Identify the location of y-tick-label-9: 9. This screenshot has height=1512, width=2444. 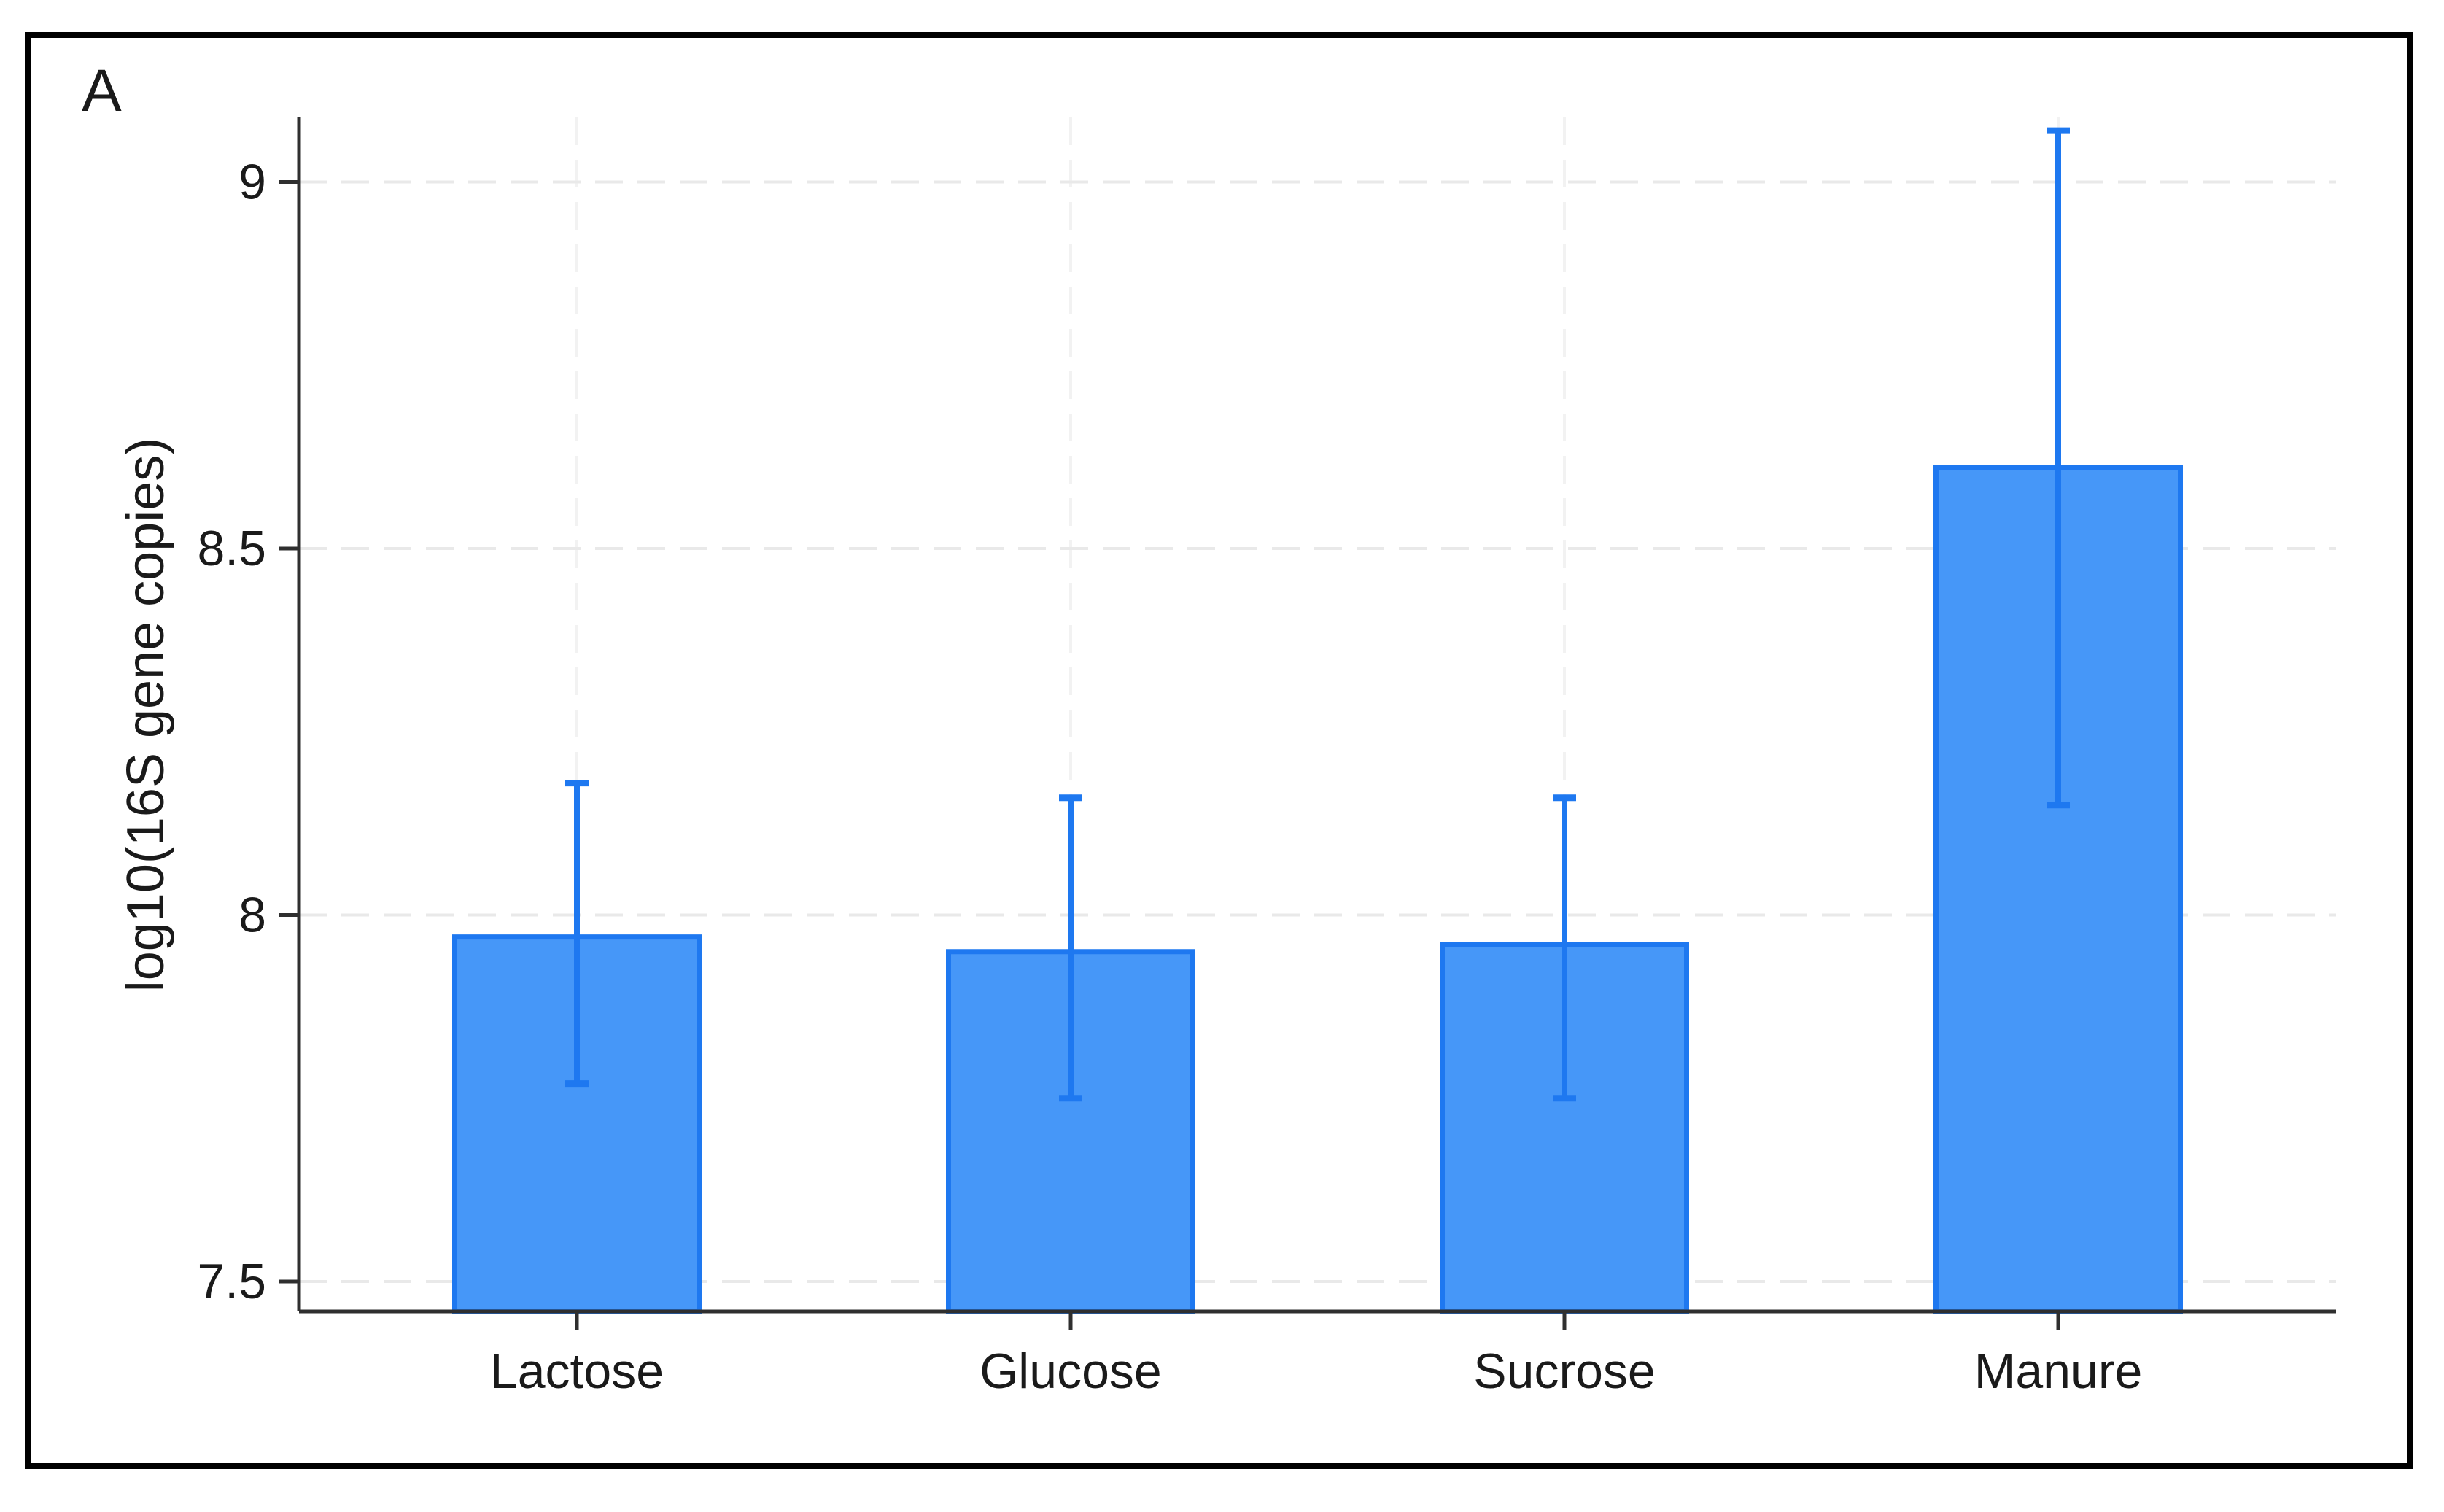
(252, 182).